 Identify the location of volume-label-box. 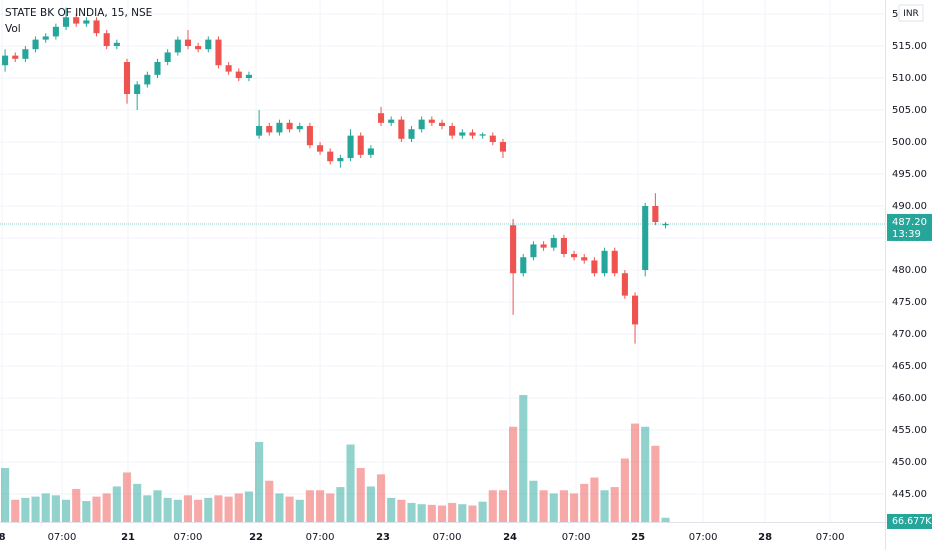
(909, 521).